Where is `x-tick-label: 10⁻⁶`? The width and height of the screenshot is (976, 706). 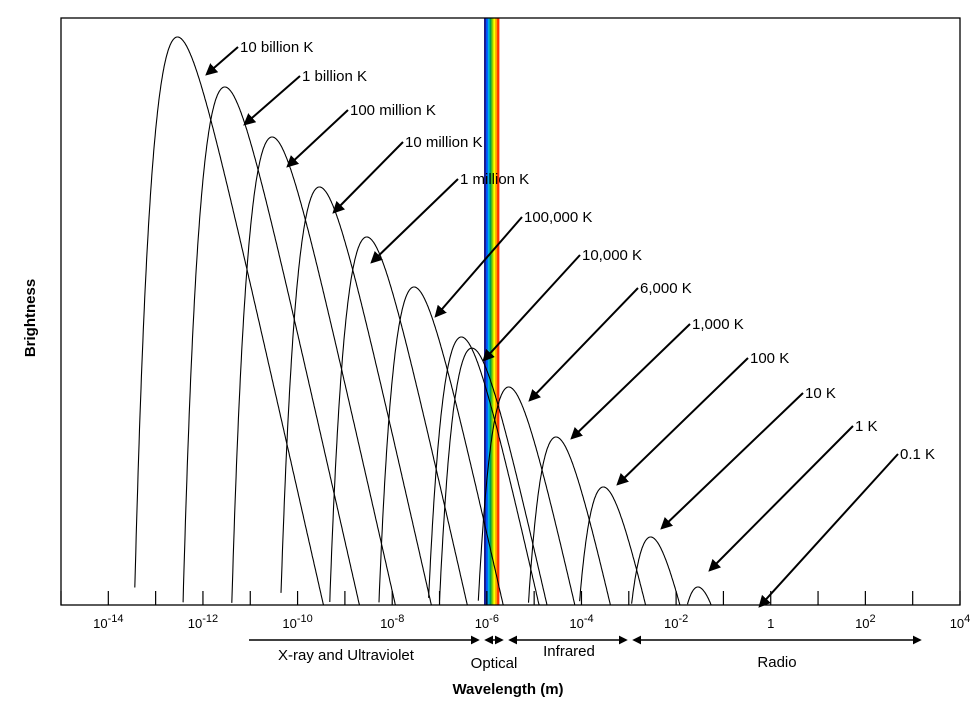
x-tick-label: 10⁻⁶ is located at coordinates (487, 622).